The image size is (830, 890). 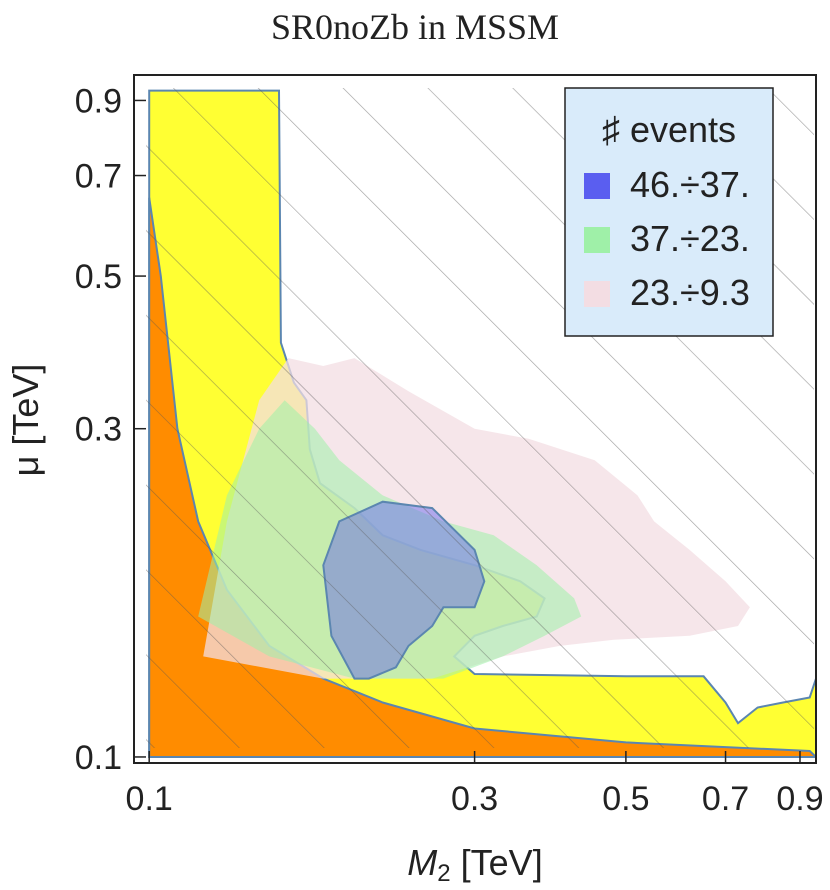 I want to click on x-tick-label: 0.5, so click(x=625, y=799).